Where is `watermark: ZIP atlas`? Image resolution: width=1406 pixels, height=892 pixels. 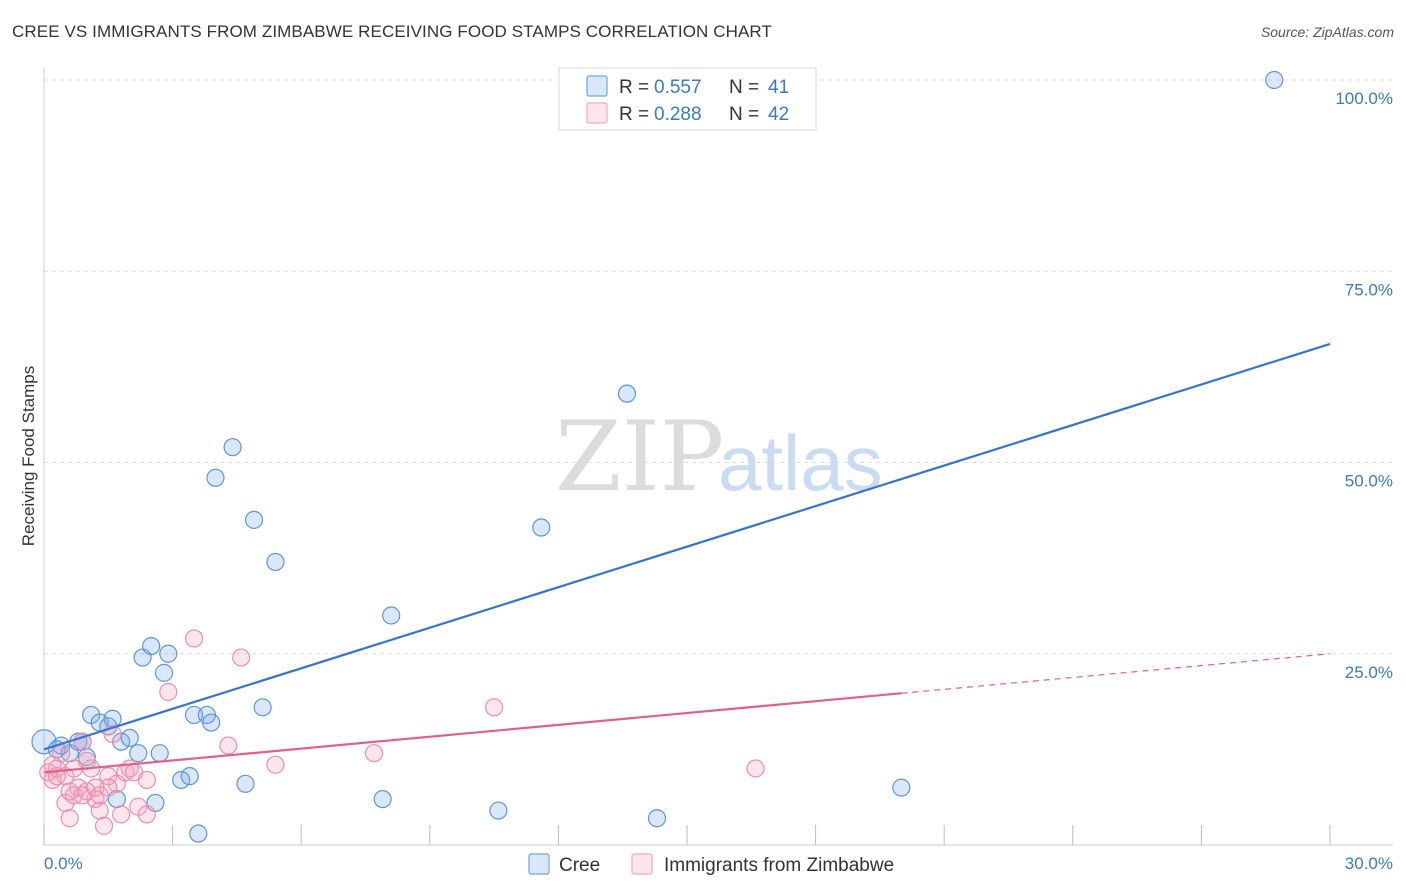
watermark: ZIP atlas is located at coordinates (719, 457).